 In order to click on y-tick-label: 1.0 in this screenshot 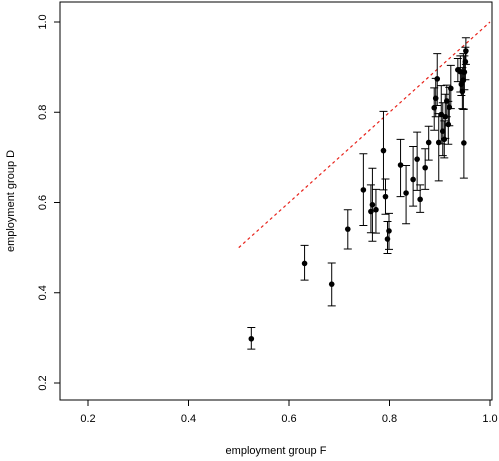, I will do `click(43, 21)`.